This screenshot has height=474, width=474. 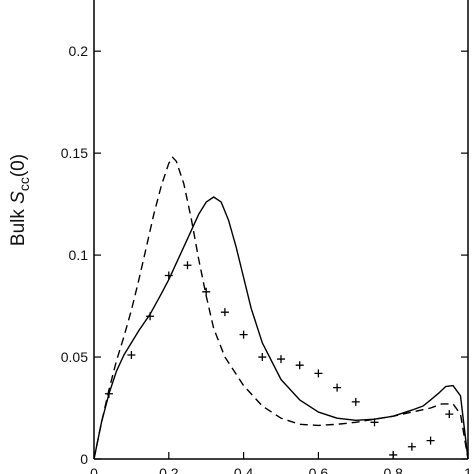 I want to click on y-tick-label: 0.2, so click(x=79, y=51).